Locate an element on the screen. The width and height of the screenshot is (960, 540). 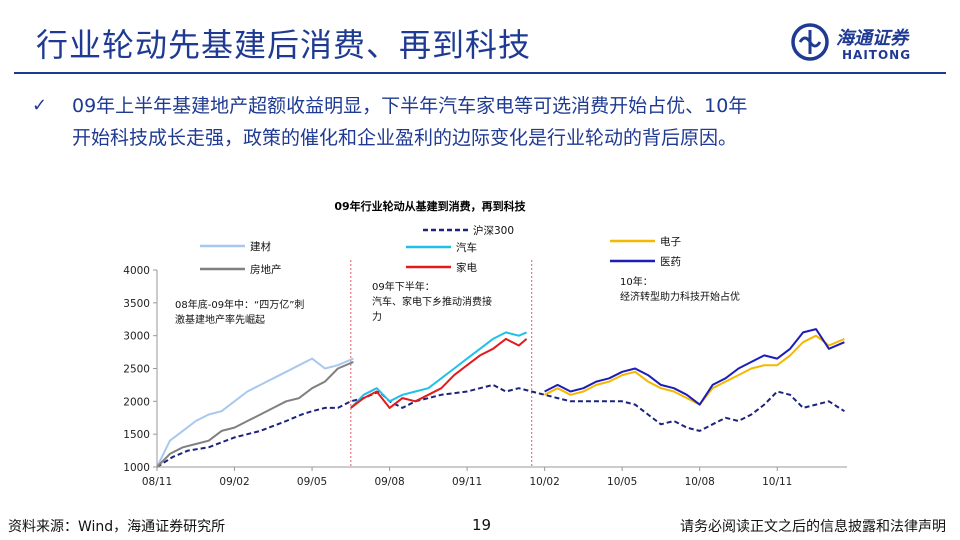
legend-label-fangdichan: 房地产 is located at coordinates (266, 269).